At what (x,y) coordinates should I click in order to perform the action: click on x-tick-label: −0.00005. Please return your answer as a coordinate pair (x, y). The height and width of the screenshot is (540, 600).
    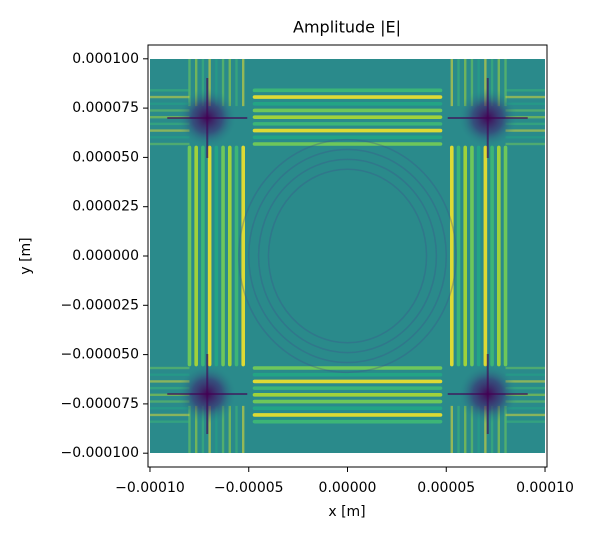
    Looking at the image, I should click on (249, 488).